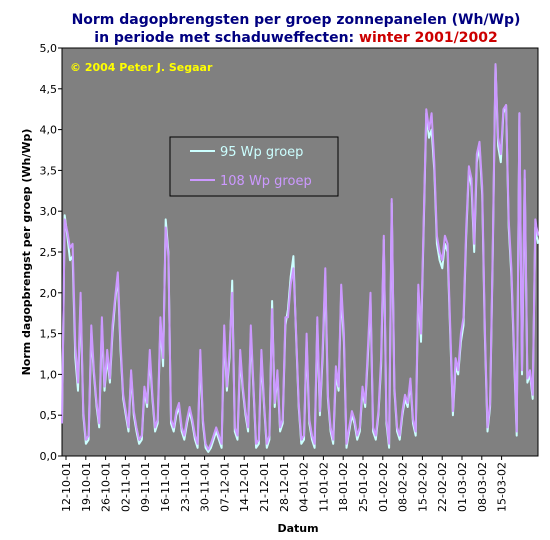 This screenshot has width=550, height=540. I want to click on x-tick-label: 26-10-01, so click(106, 487).